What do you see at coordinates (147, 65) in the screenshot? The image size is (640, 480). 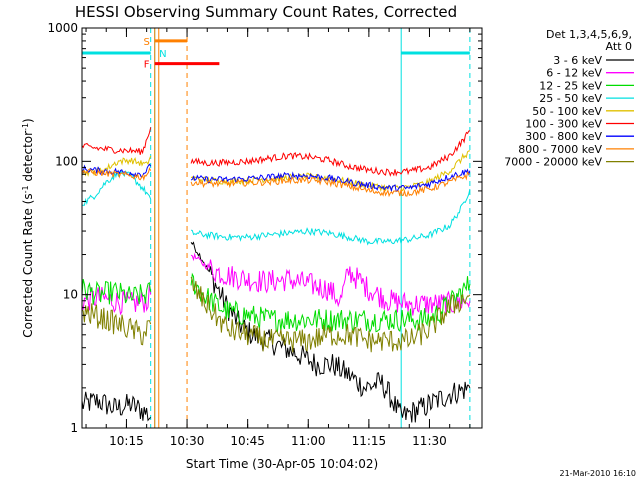 I see `flag-label-f: F` at bounding box center [147, 65].